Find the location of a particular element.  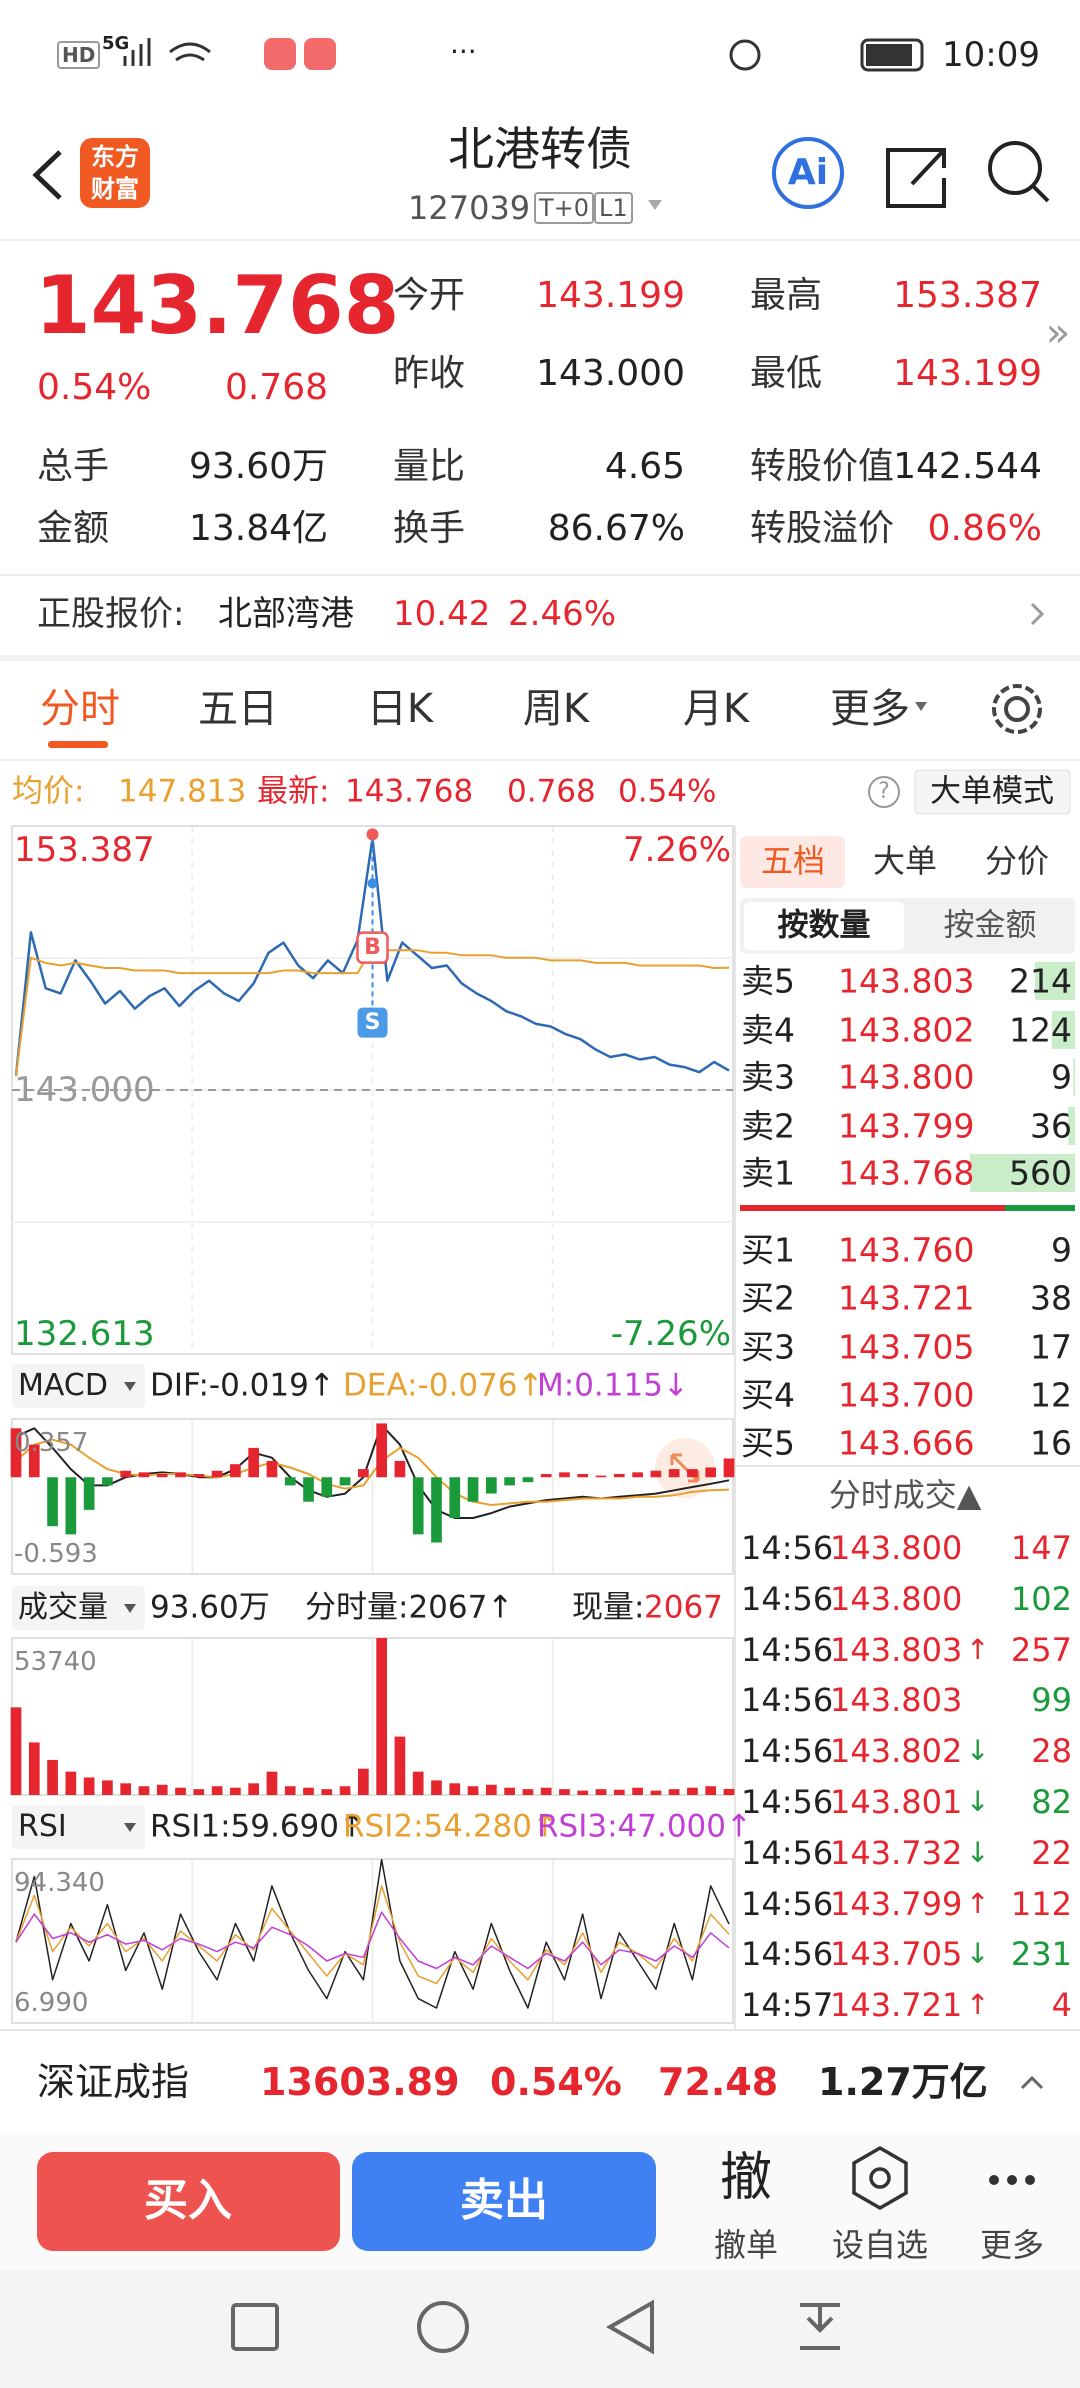

expand-icon is located at coordinates (685, 1468).